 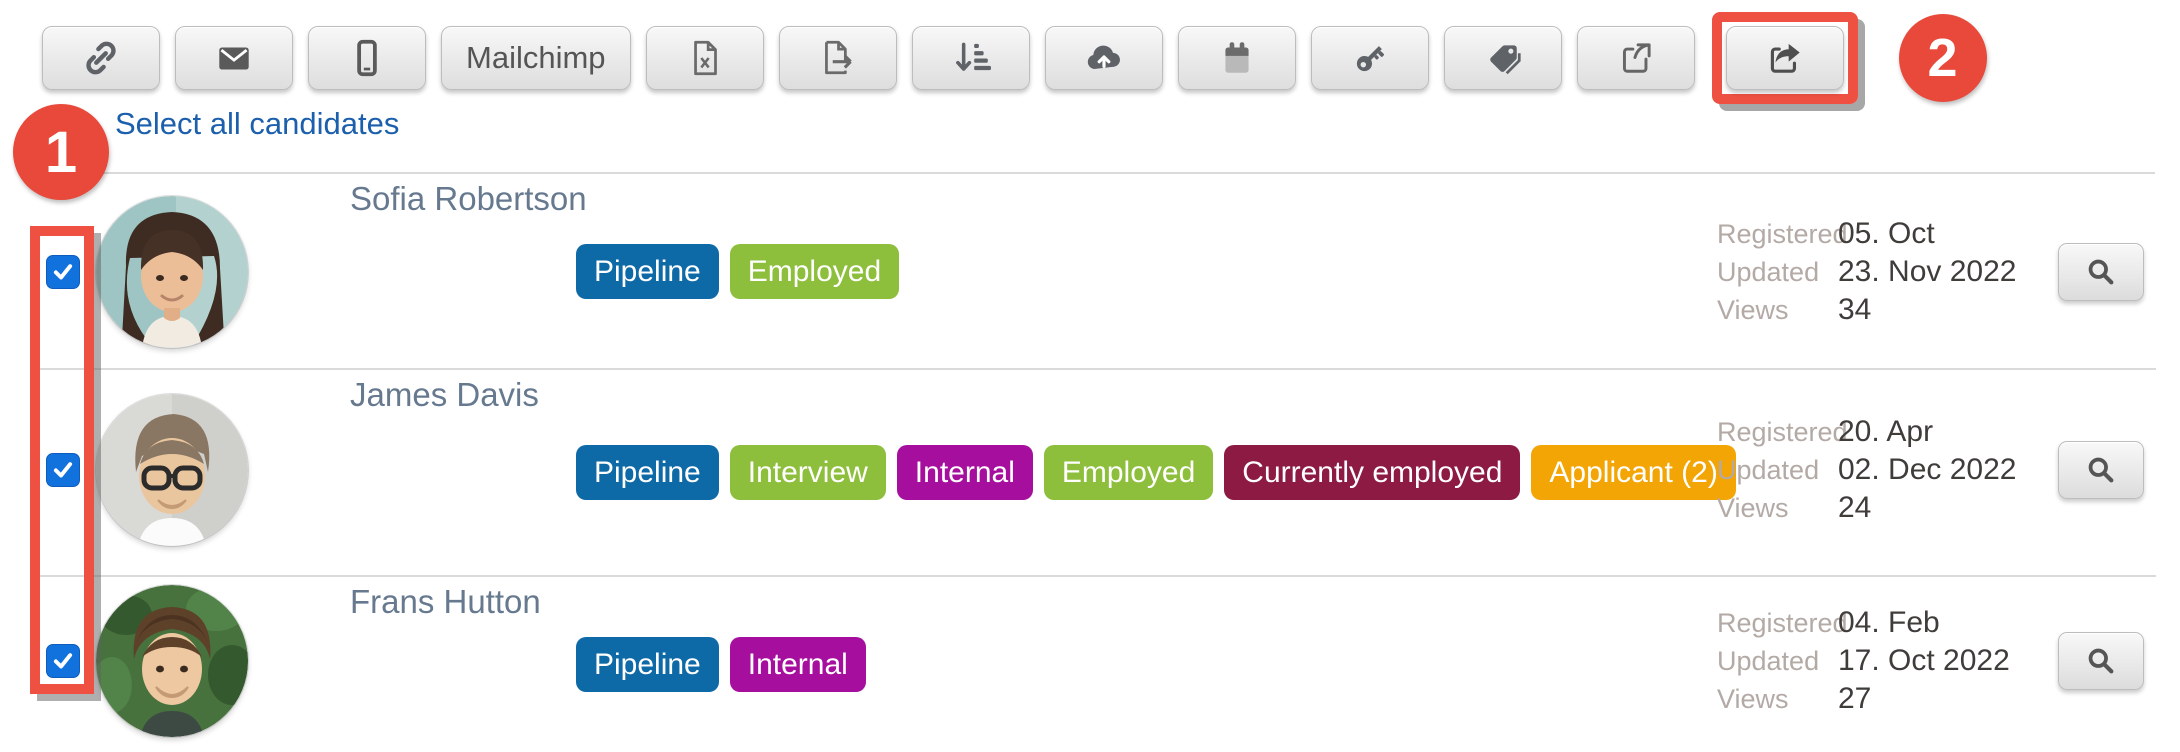 I want to click on link-icon, so click(x=101, y=58).